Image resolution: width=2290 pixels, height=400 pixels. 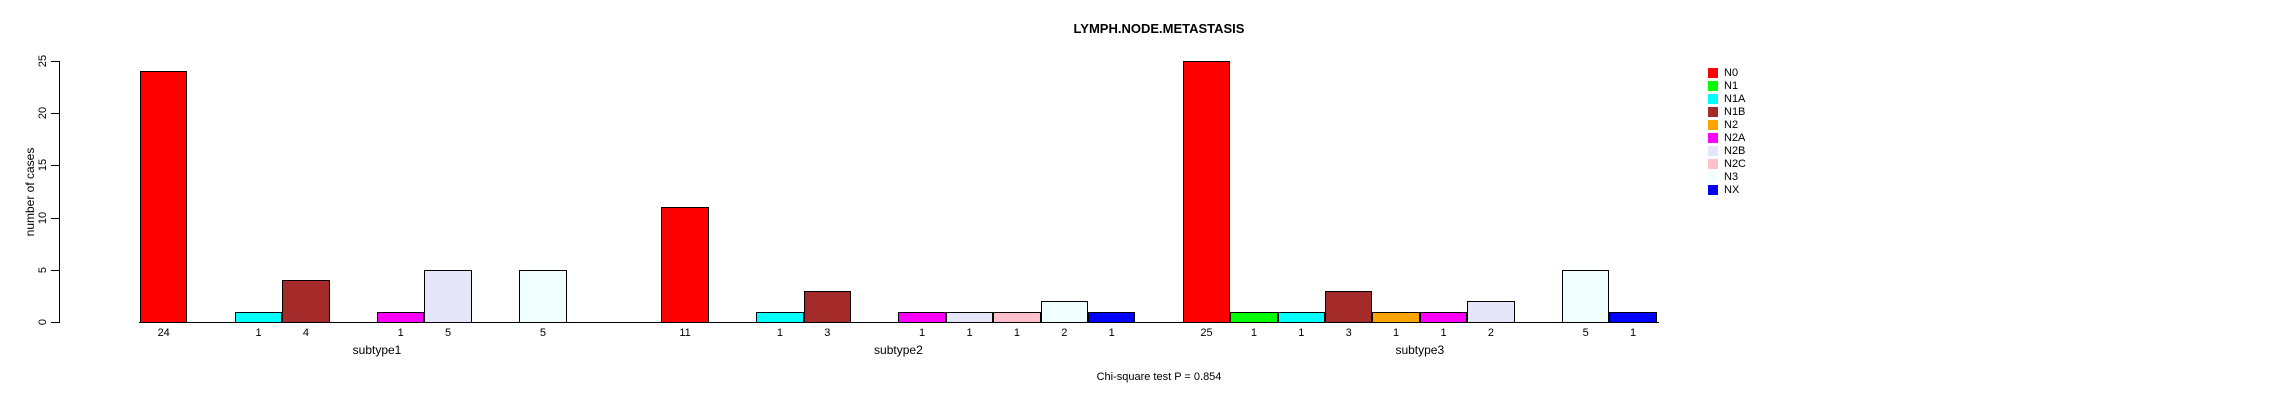 What do you see at coordinates (43, 165) in the screenshot?
I see `y-tick-label: 15` at bounding box center [43, 165].